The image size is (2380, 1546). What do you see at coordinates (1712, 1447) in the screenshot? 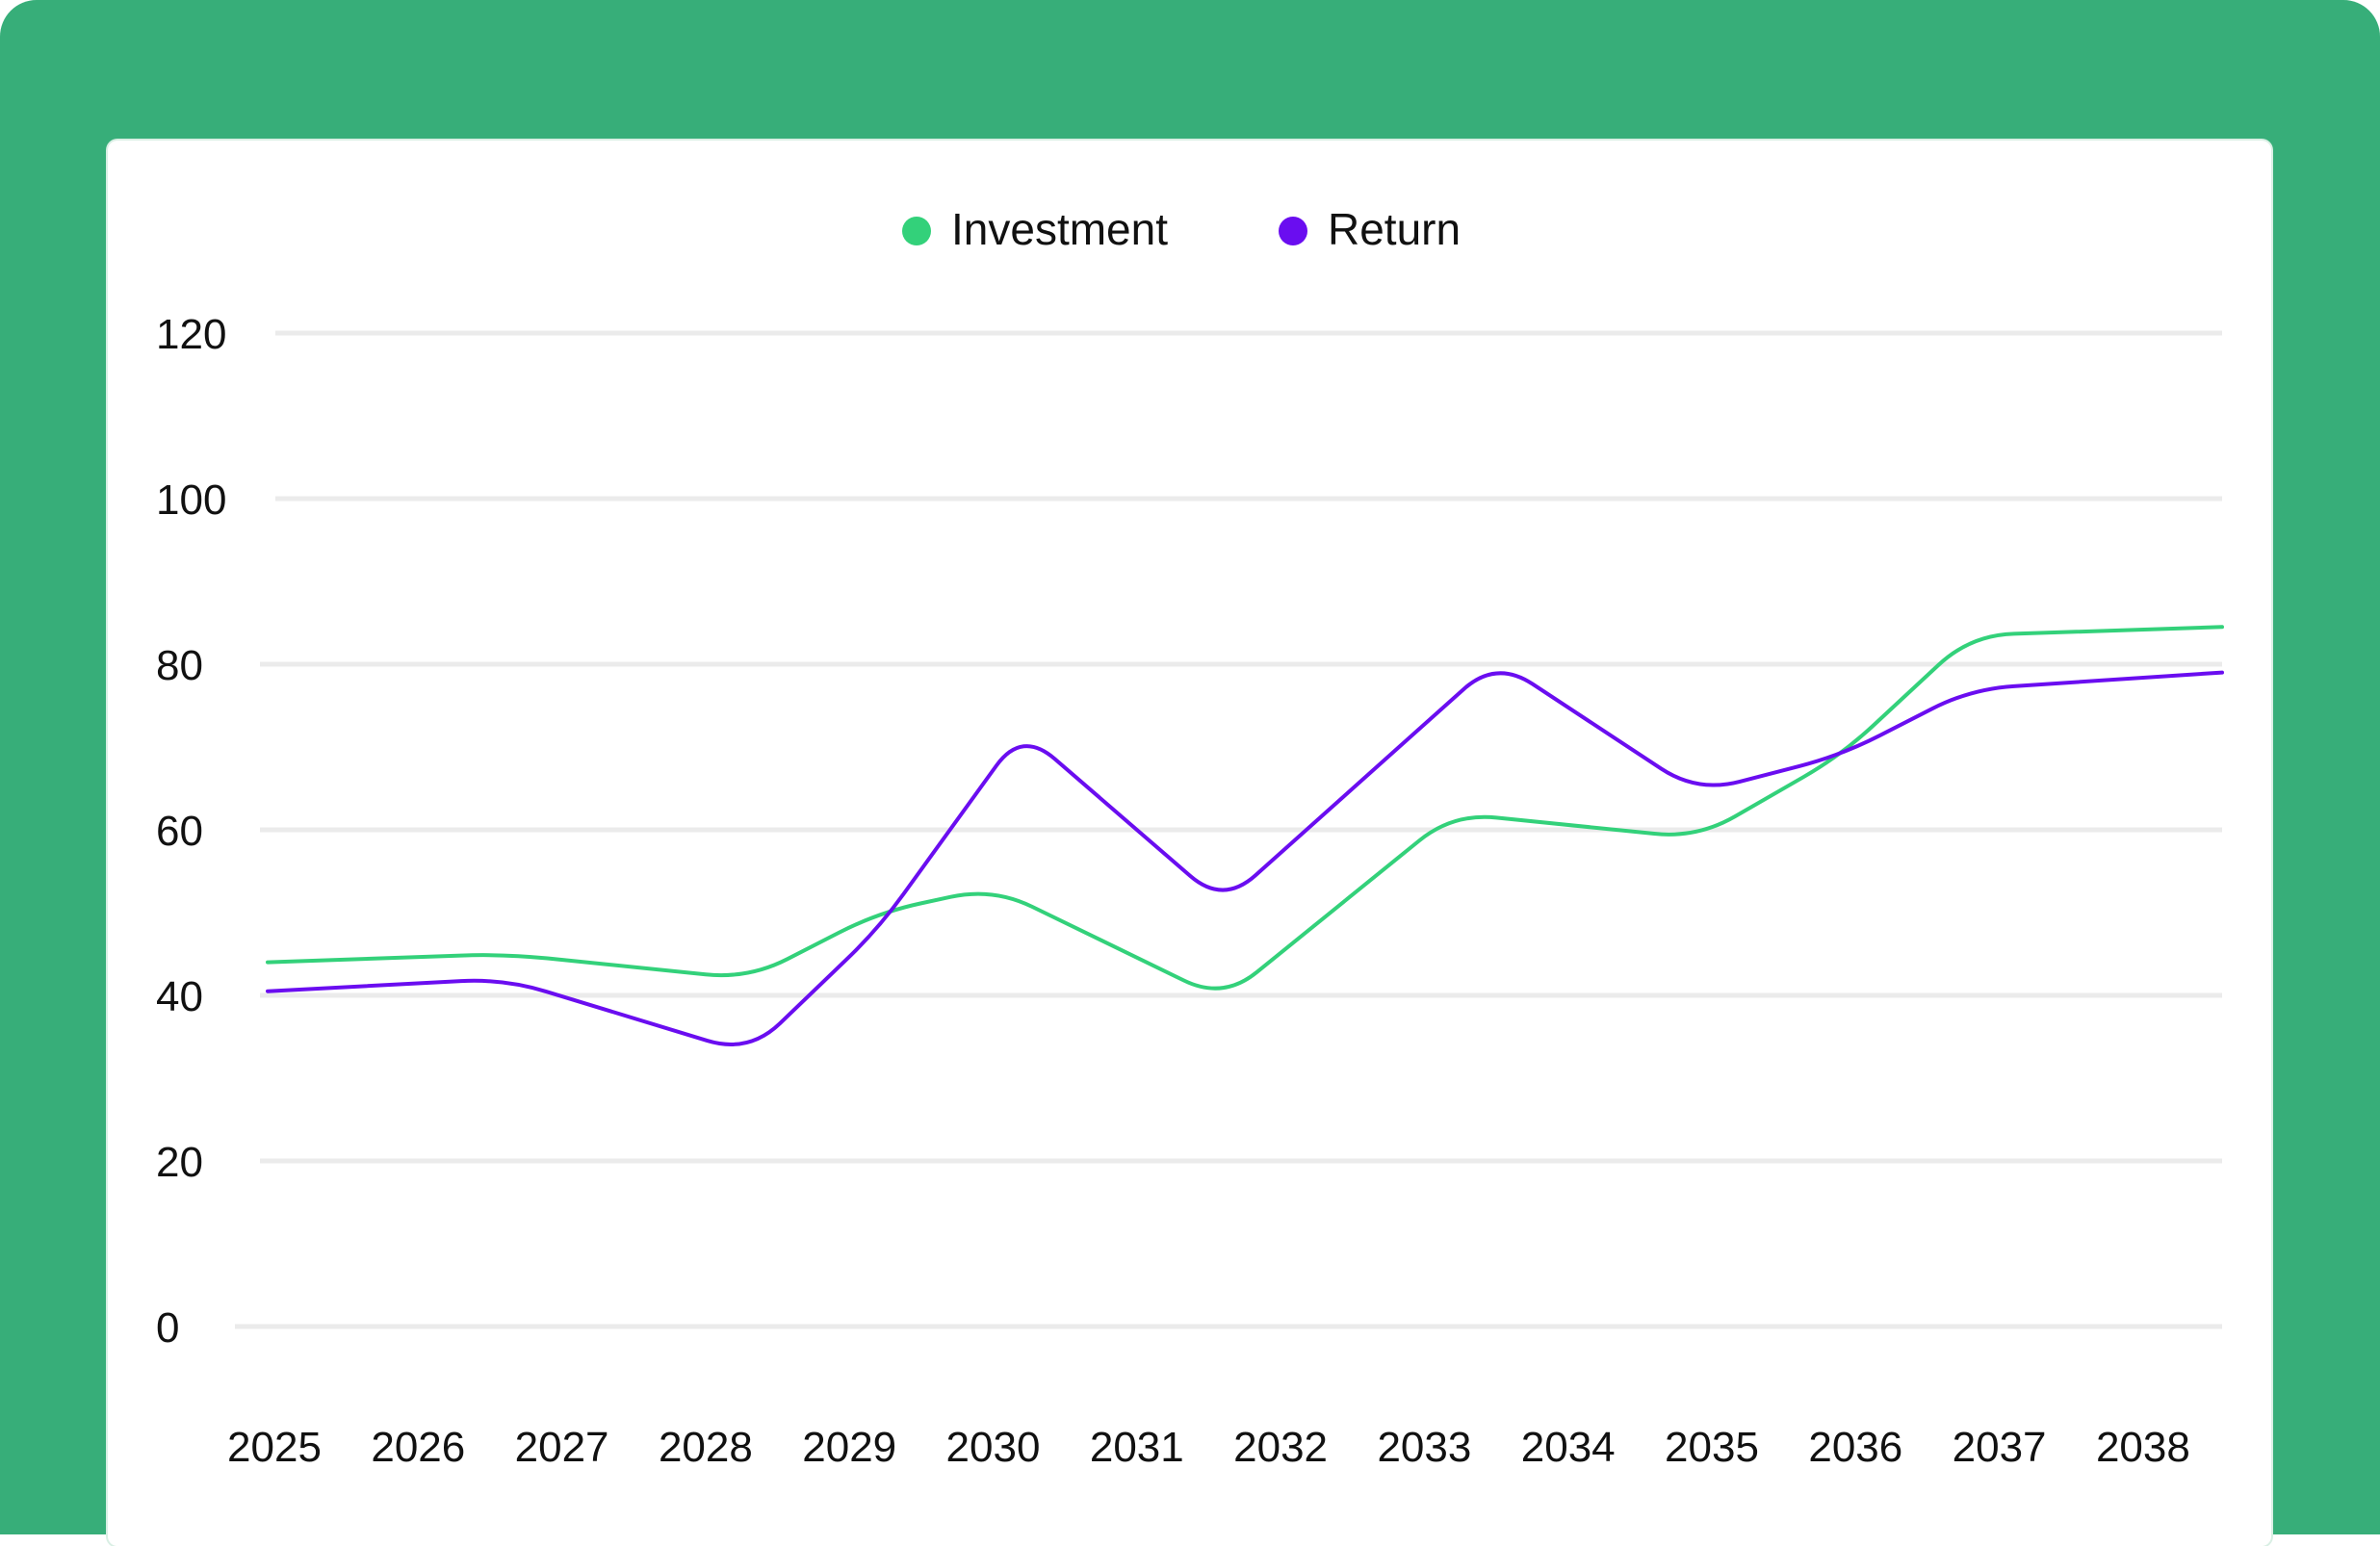
I see `x-tick-label: 2035` at bounding box center [1712, 1447].